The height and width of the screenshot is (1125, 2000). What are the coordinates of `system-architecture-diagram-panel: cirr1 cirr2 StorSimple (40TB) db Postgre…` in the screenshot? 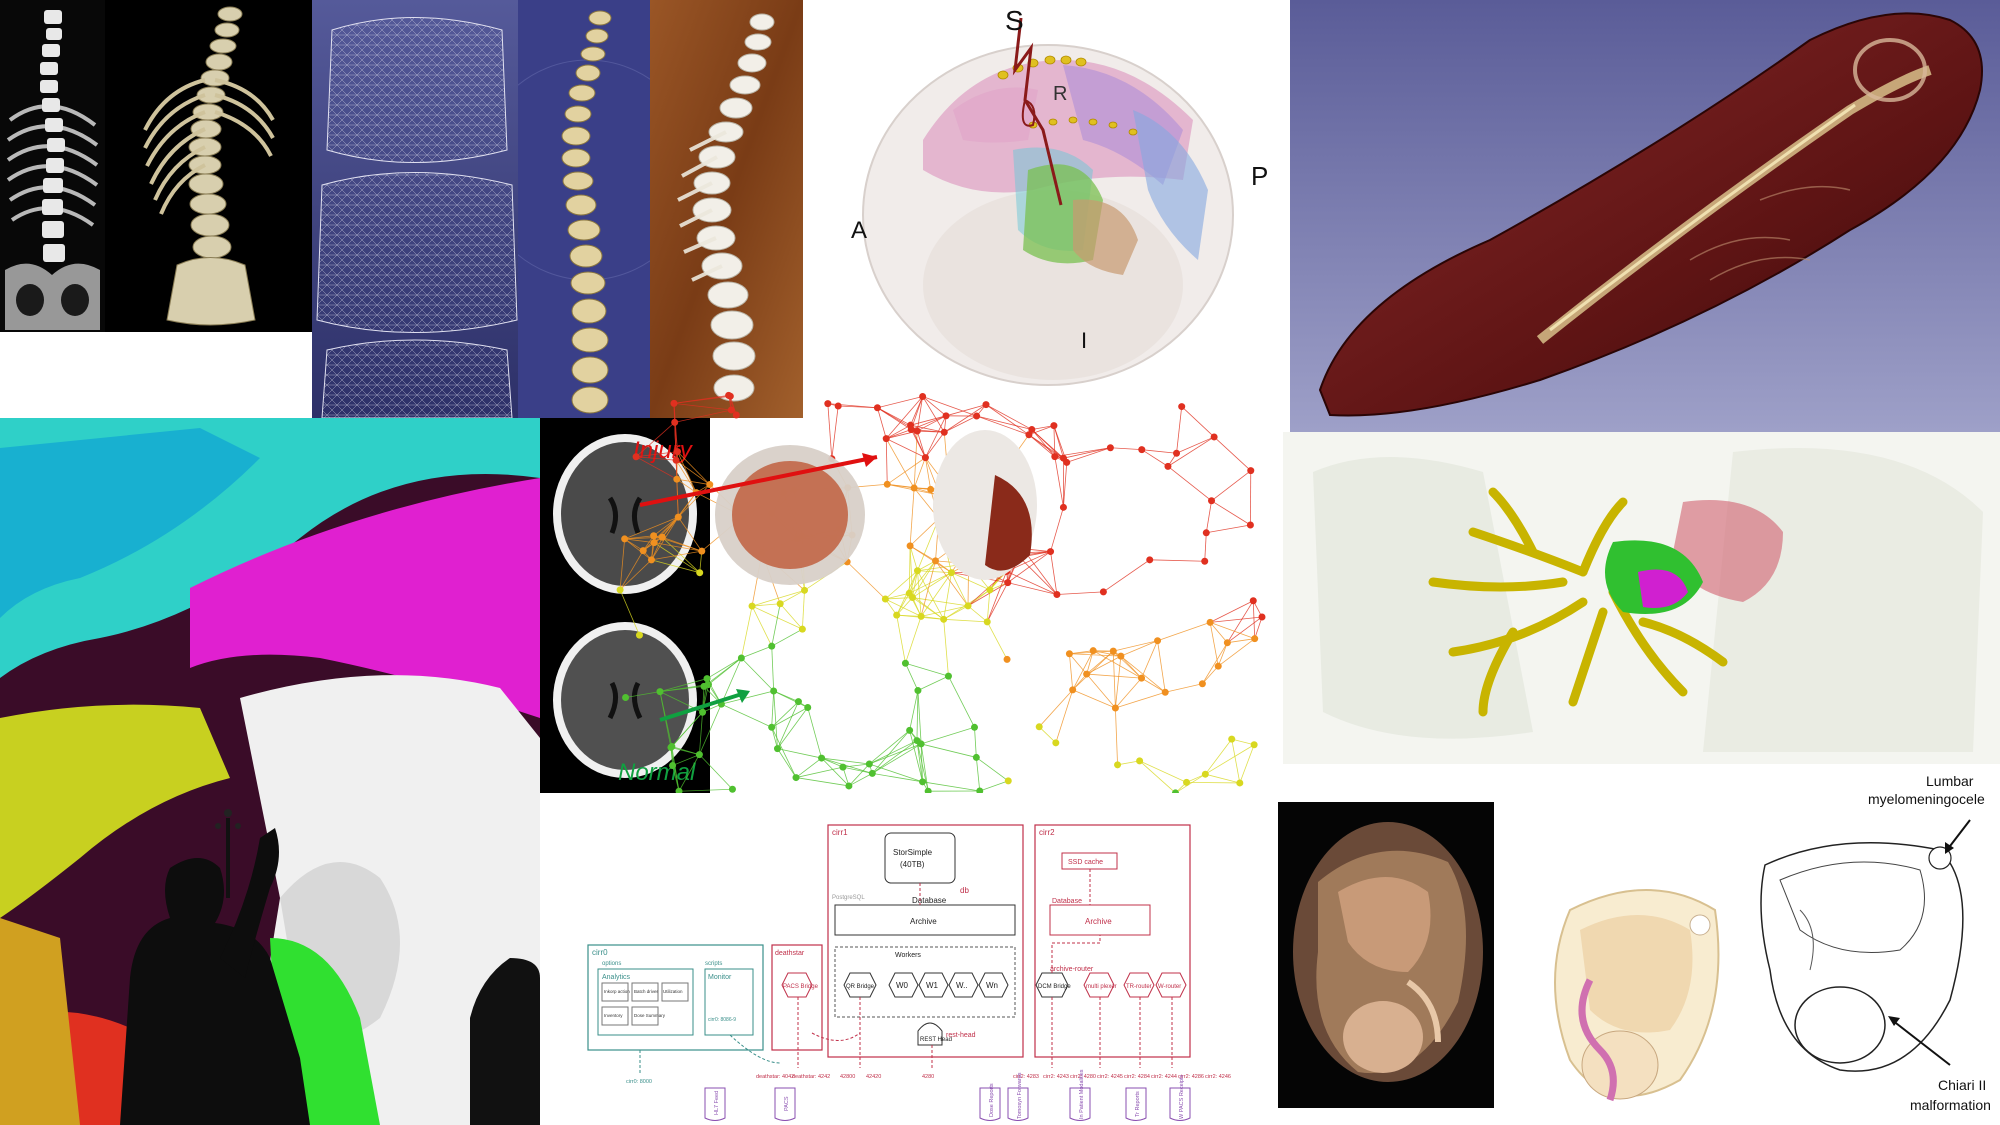 It's located at (895, 959).